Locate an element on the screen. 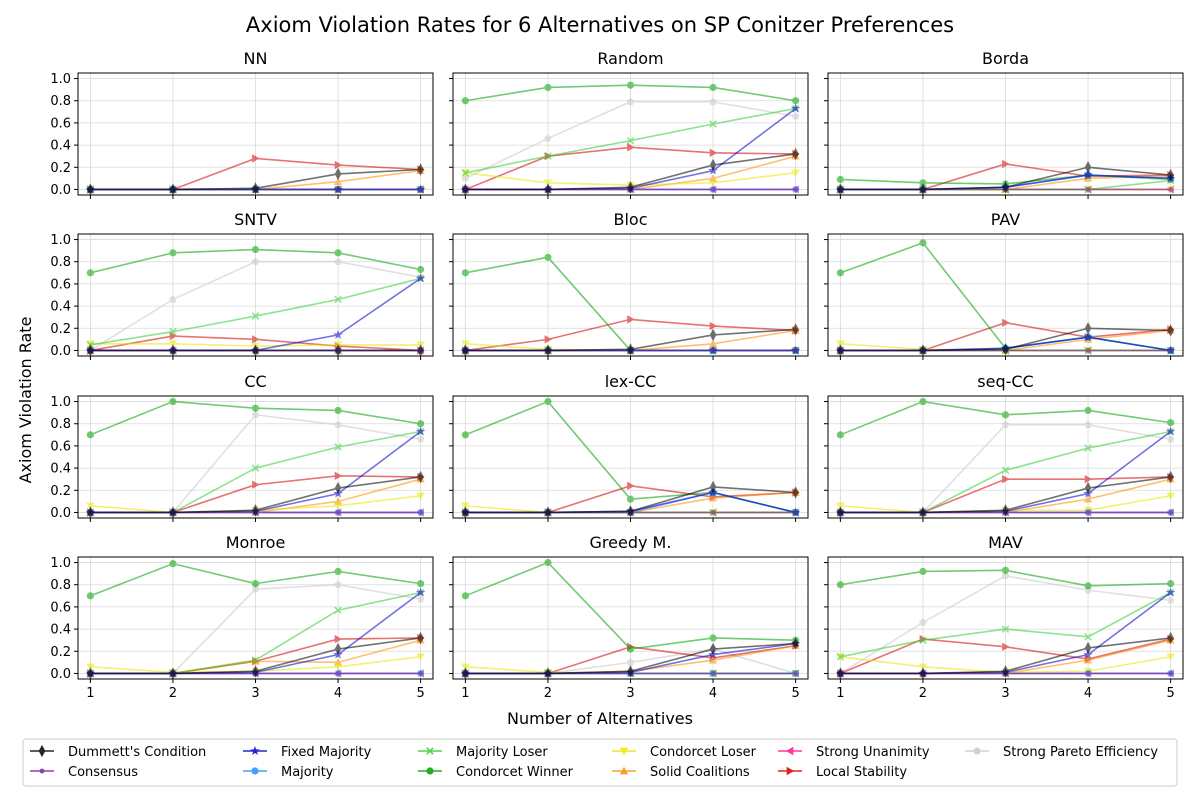 This screenshot has height=804, width=1200. subplot-cc: CC 0.0 0.2 0.4 0.6 0.8 1.0 is located at coordinates (242, 447).